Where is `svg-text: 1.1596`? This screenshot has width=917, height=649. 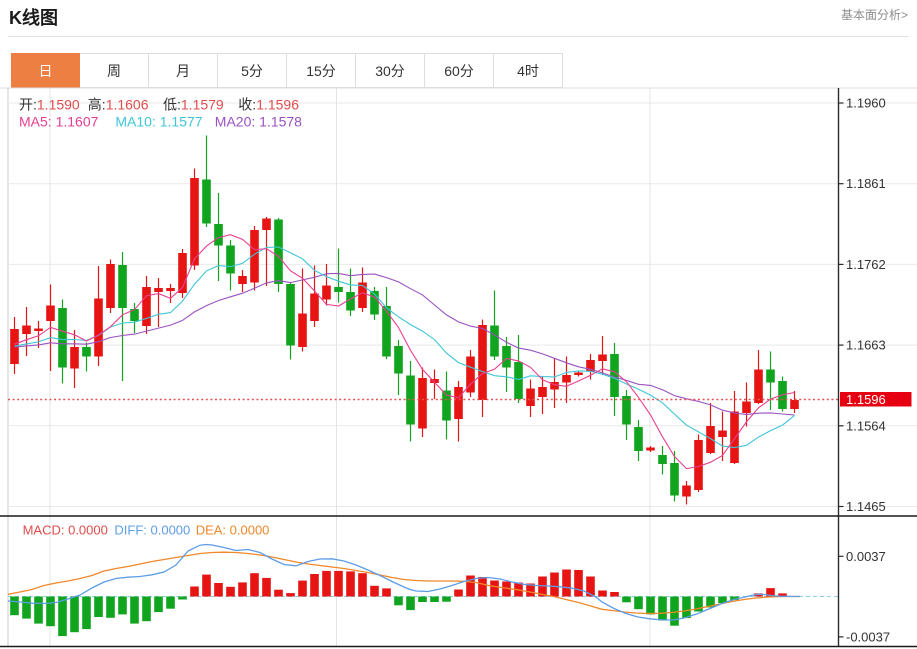 svg-text: 1.1596 is located at coordinates (866, 399).